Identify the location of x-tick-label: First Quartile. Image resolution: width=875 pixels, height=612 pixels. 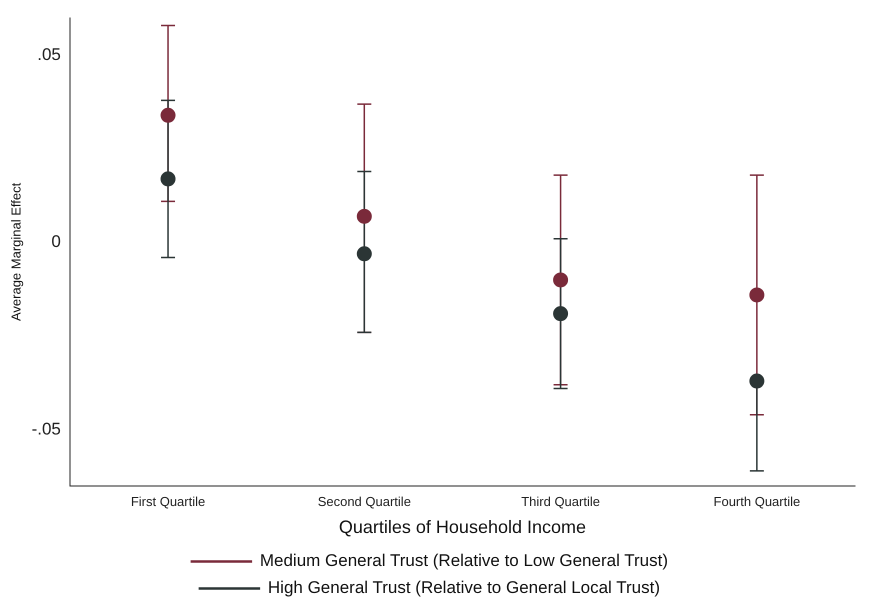
(168, 502).